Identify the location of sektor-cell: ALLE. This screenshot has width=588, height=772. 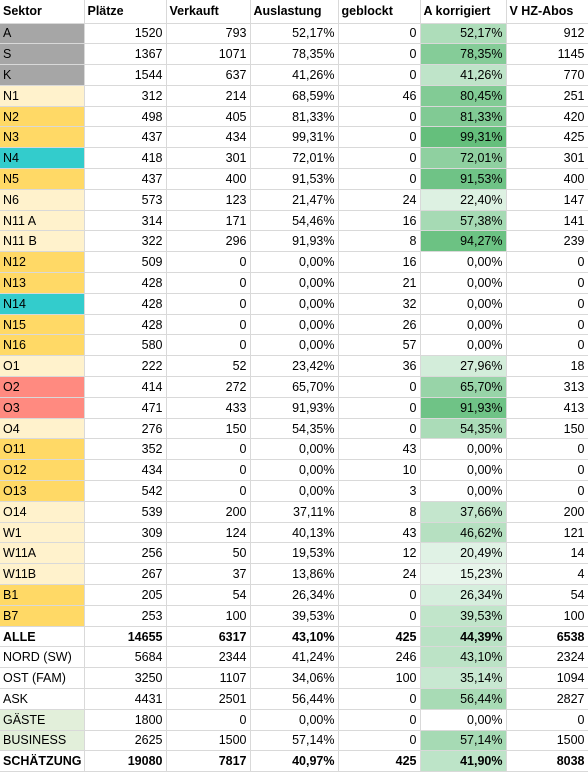
(42, 637).